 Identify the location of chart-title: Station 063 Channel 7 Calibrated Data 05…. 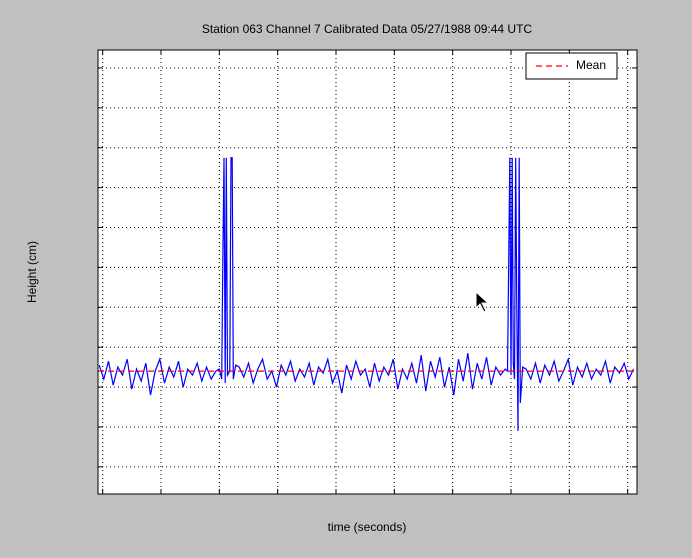
(367, 29).